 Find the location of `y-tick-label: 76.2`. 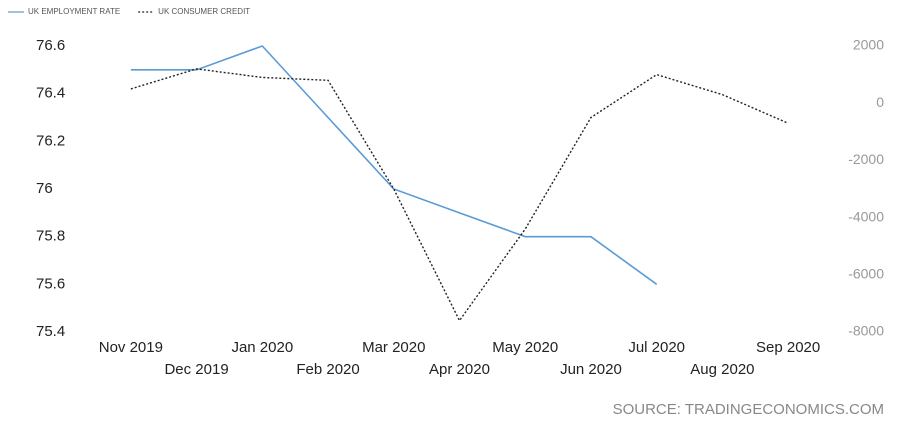

y-tick-label: 76.2 is located at coordinates (50, 140).